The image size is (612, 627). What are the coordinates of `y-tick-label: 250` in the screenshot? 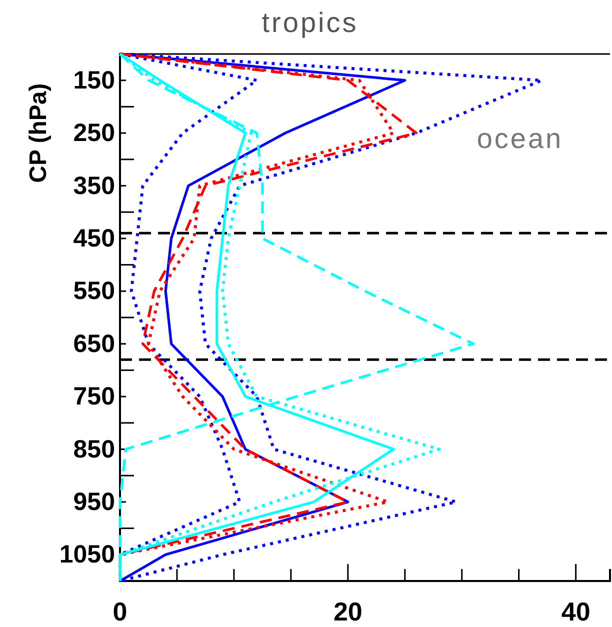 It's located at (94, 133).